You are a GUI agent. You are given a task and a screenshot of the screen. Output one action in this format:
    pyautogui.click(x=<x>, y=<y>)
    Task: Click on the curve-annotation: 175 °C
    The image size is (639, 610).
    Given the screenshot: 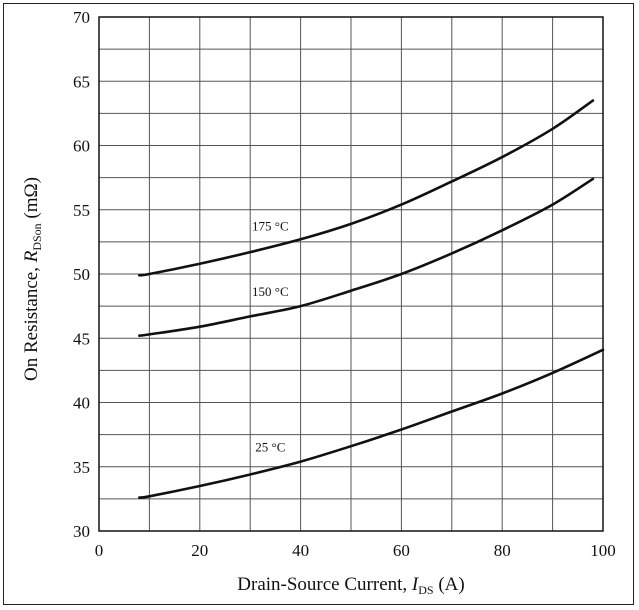 What is the action you would take?
    pyautogui.click(x=270, y=225)
    